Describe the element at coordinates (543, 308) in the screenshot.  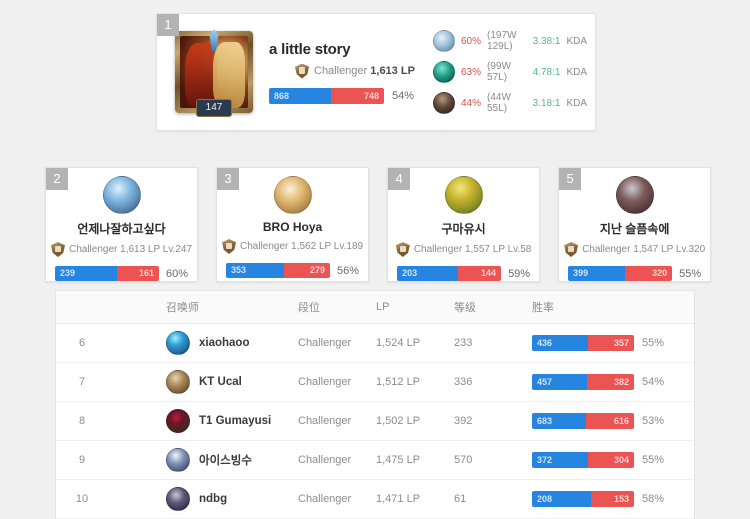
I see `column-header-winrate: 胜率` at that location.